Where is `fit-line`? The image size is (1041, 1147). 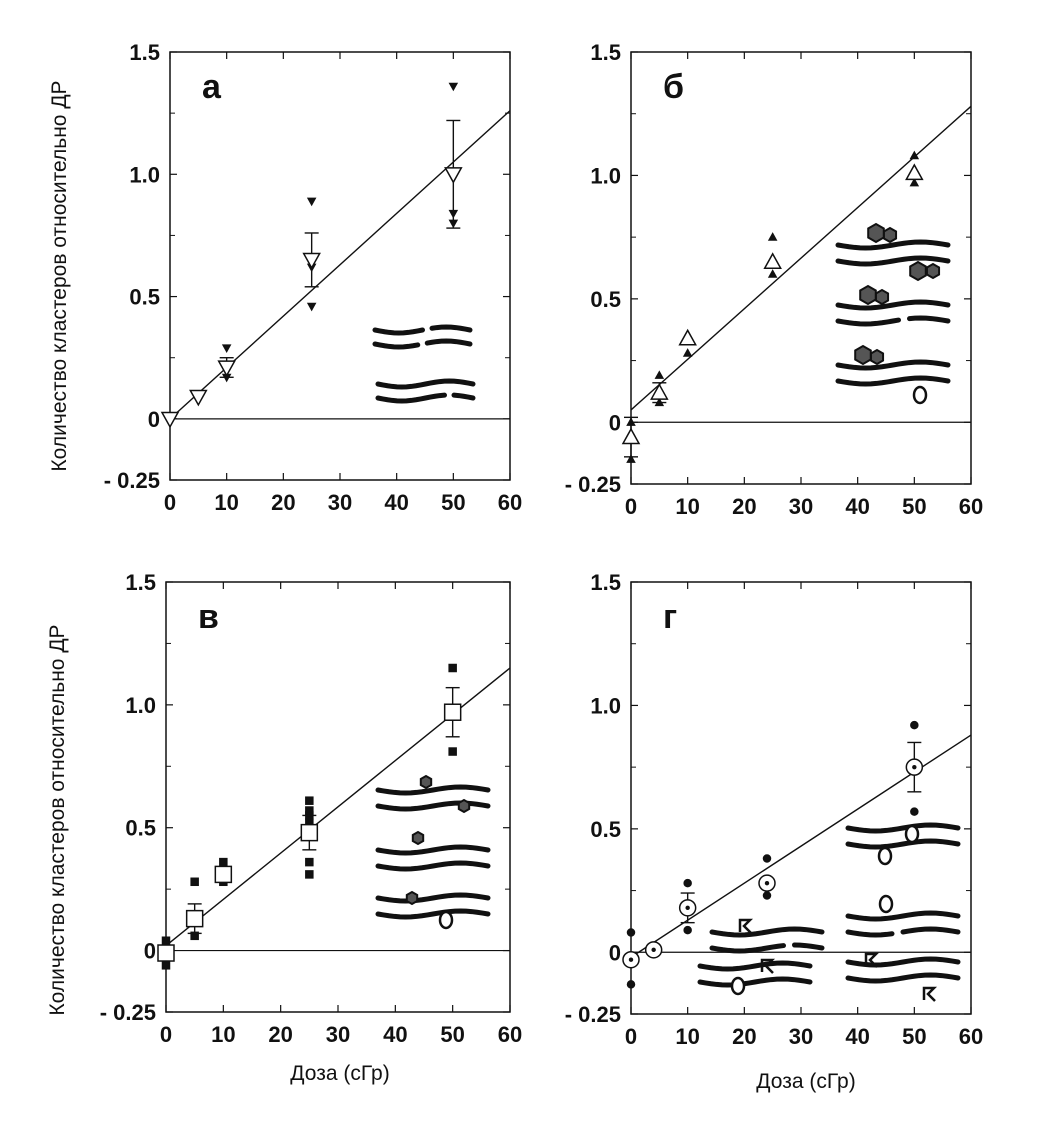
fit-line is located at coordinates (340, 265).